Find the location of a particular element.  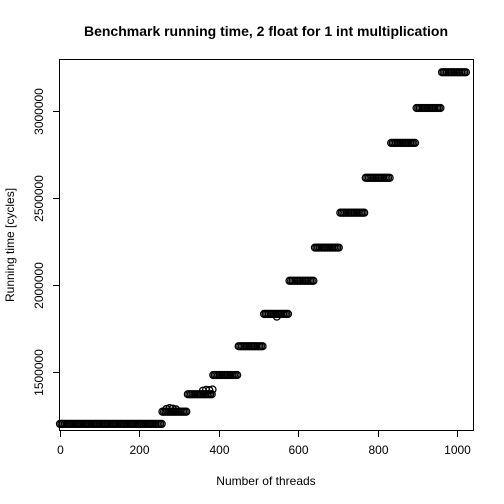

y-tick-label: 2000000 is located at coordinates (39, 285).